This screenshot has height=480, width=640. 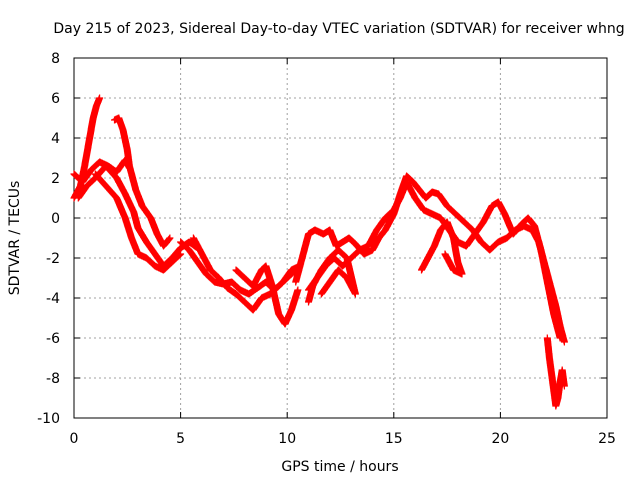 I want to click on y-axis-label: SDTVAR / TECUs, so click(x=15, y=238).